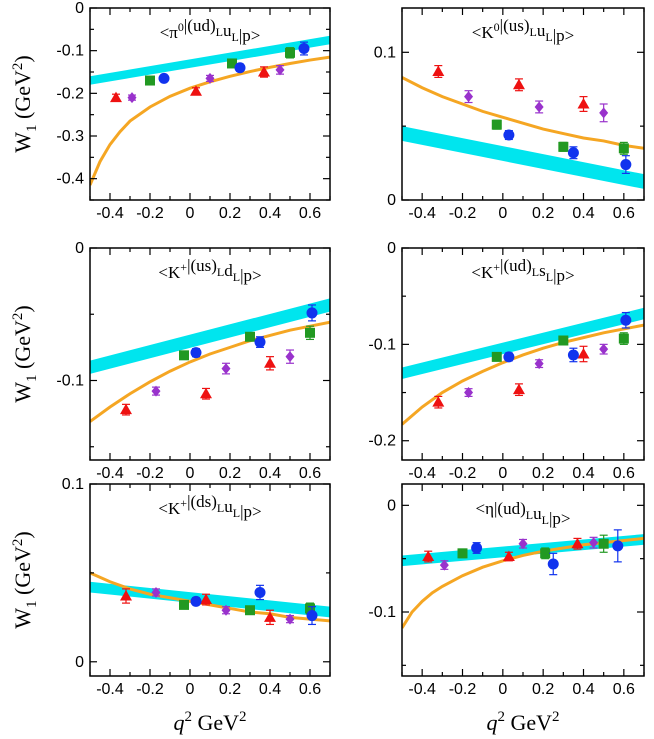 The width and height of the screenshot is (654, 739). What do you see at coordinates (209, 506) in the screenshot?
I see `panel-title: <K+|(ds)LuL|p>` at bounding box center [209, 506].